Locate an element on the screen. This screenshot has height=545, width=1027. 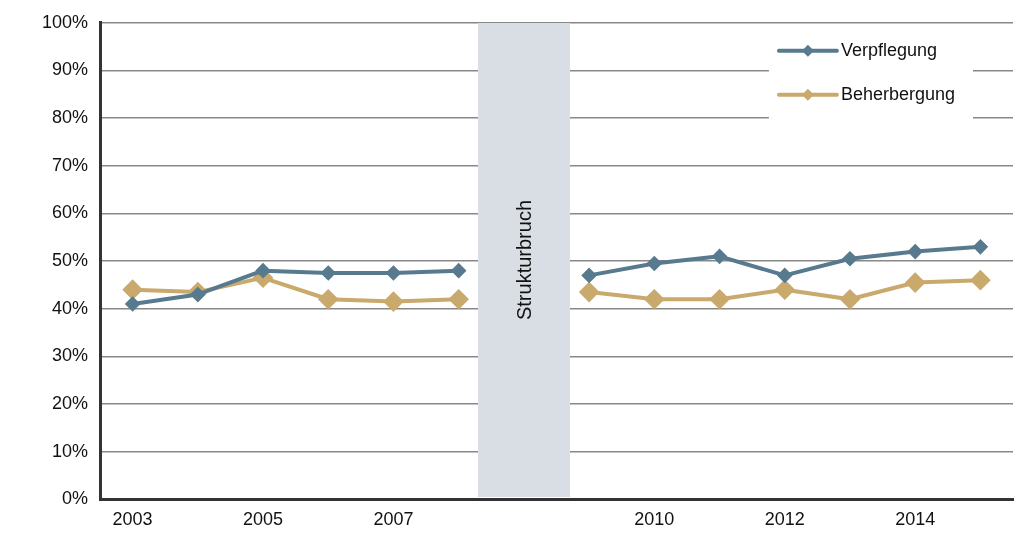
x-tick-label: 2003 is located at coordinates (132, 519).